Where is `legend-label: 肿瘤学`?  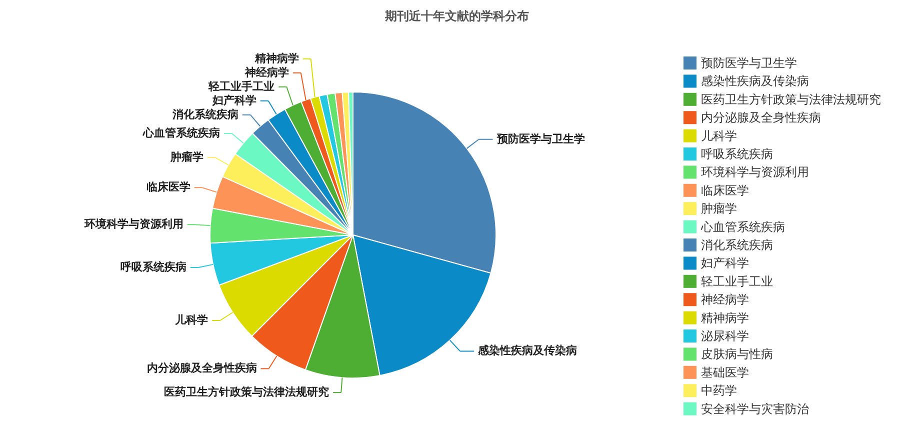
legend-label: 肿瘤学 is located at coordinates (719, 209).